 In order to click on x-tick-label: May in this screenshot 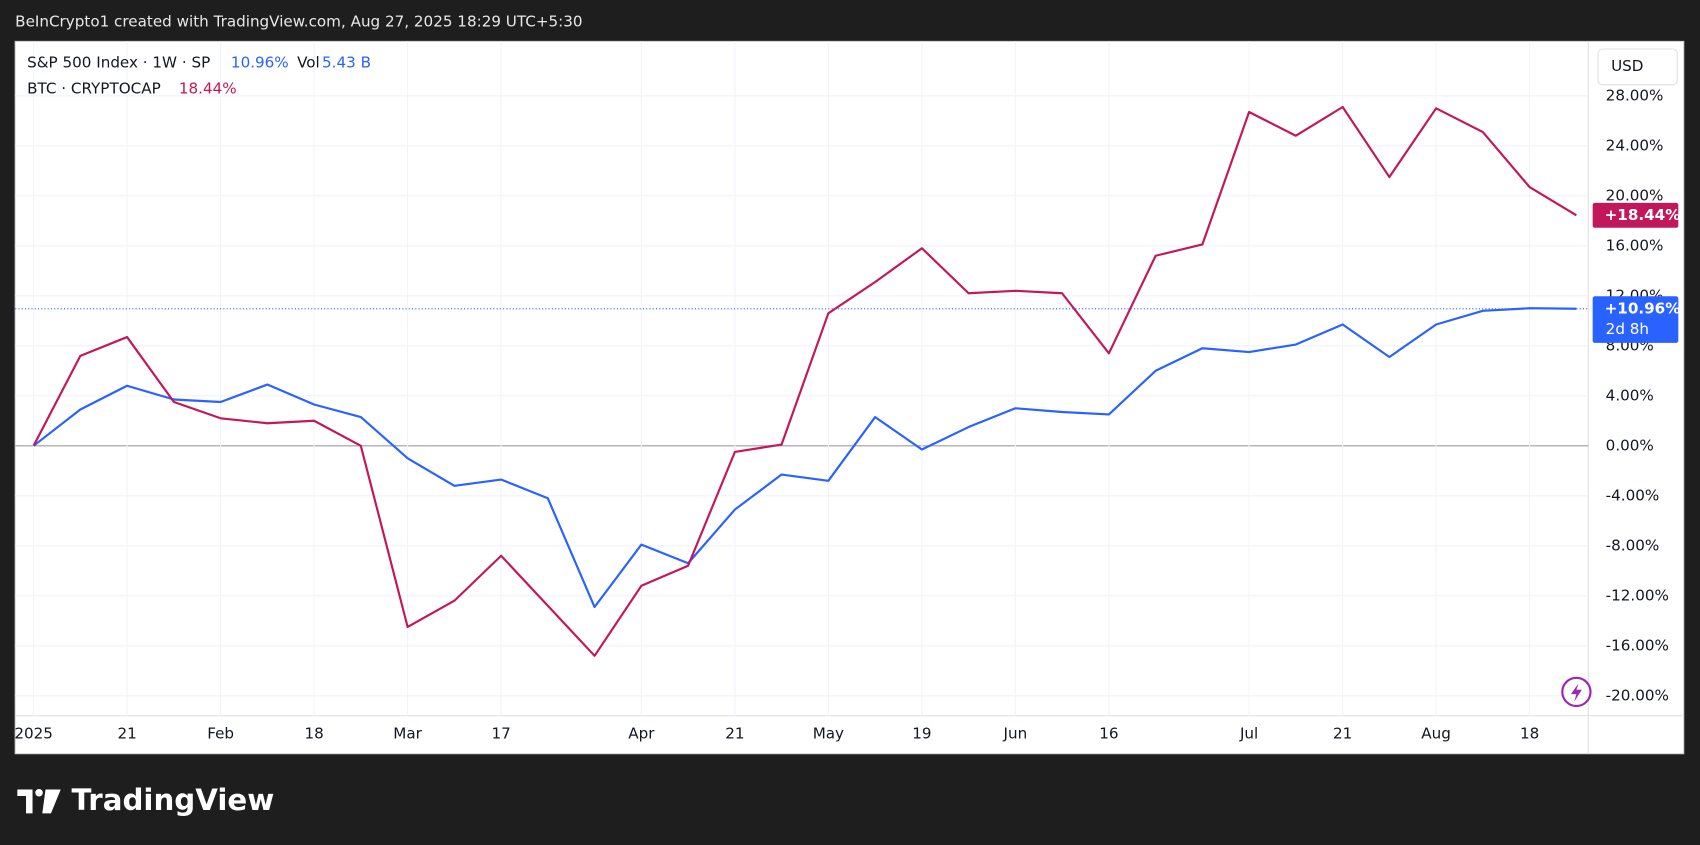, I will do `click(828, 734)`.